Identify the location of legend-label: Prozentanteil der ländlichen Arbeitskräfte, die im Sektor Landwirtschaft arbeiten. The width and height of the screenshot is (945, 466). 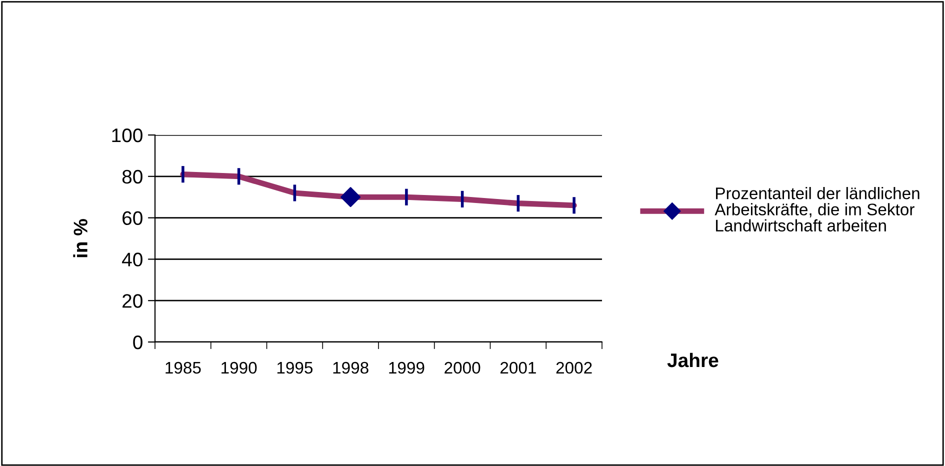
(817, 209).